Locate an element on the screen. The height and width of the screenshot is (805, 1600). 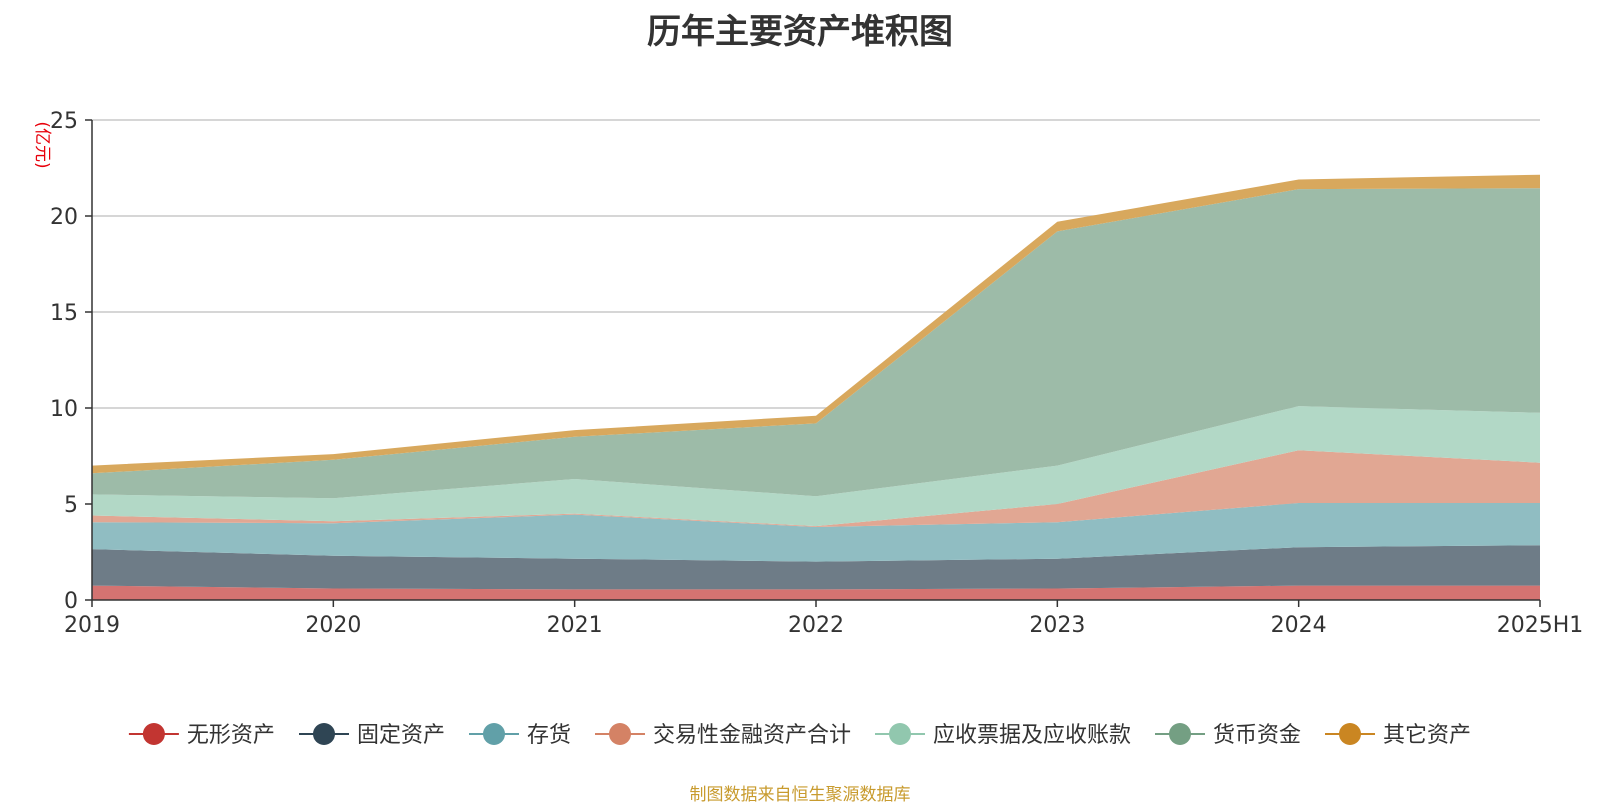
legend-item-3: 交易性金融资产合计 is located at coordinates (723, 735).